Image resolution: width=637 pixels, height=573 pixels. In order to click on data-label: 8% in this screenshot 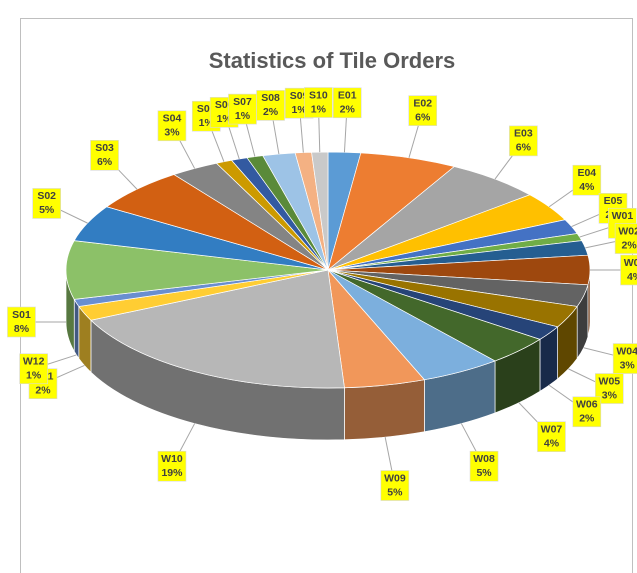, I will do `click(22, 329)`.